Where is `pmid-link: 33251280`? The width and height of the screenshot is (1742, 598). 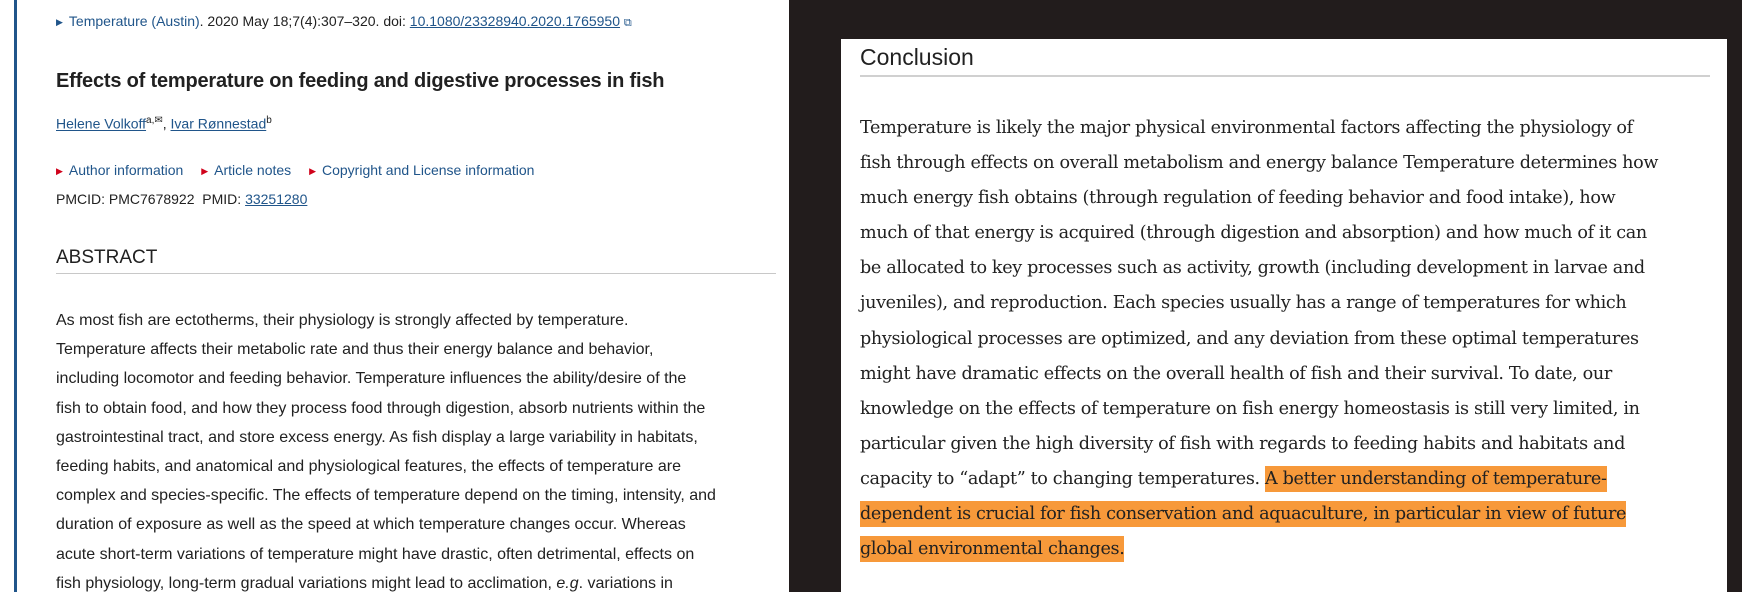 pmid-link: 33251280 is located at coordinates (276, 199).